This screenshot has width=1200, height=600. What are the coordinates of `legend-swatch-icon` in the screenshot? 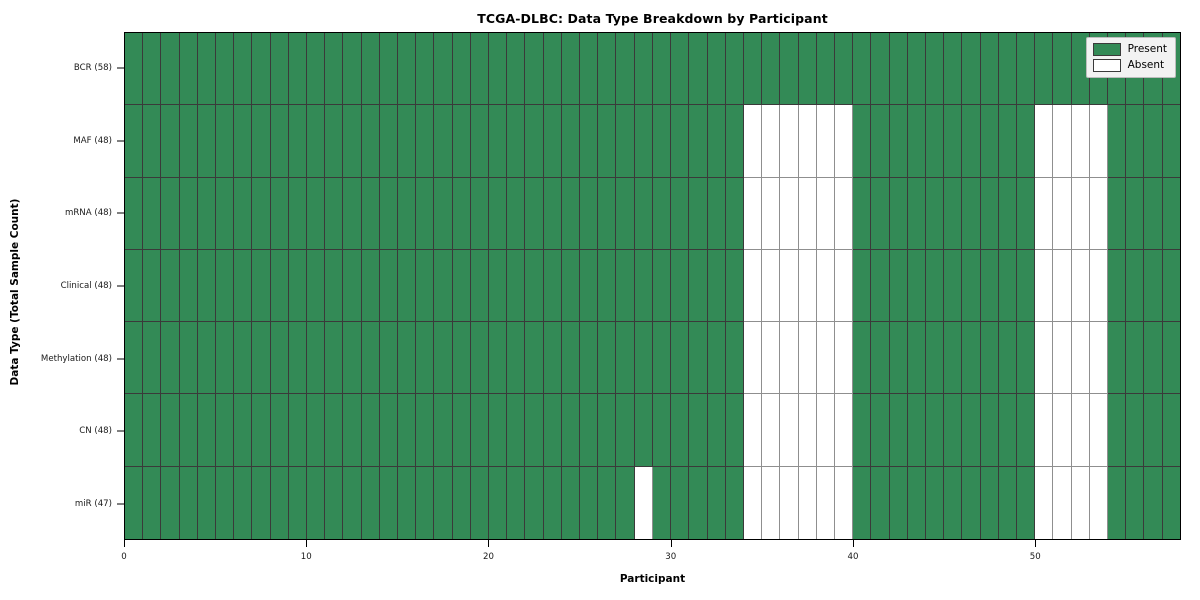 It's located at (1106, 65).